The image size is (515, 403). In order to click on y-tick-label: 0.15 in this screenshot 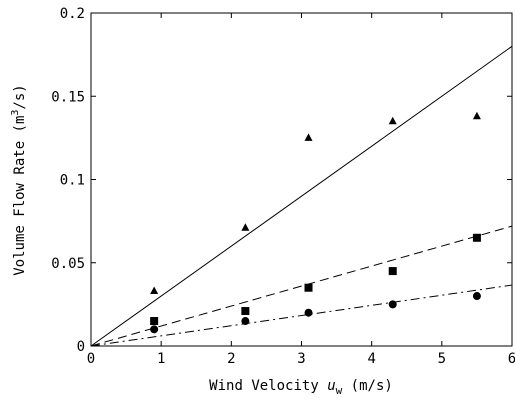, I will do `click(68, 97)`.